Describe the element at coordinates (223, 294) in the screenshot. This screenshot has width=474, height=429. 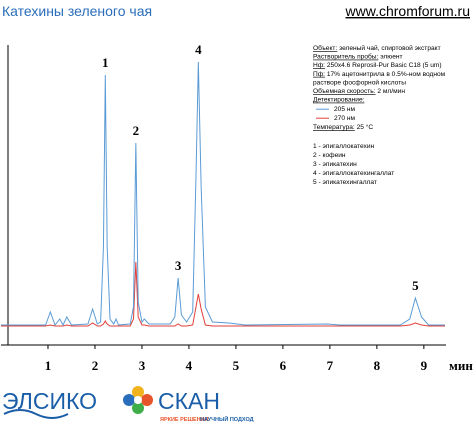
I see `series-line` at that location.